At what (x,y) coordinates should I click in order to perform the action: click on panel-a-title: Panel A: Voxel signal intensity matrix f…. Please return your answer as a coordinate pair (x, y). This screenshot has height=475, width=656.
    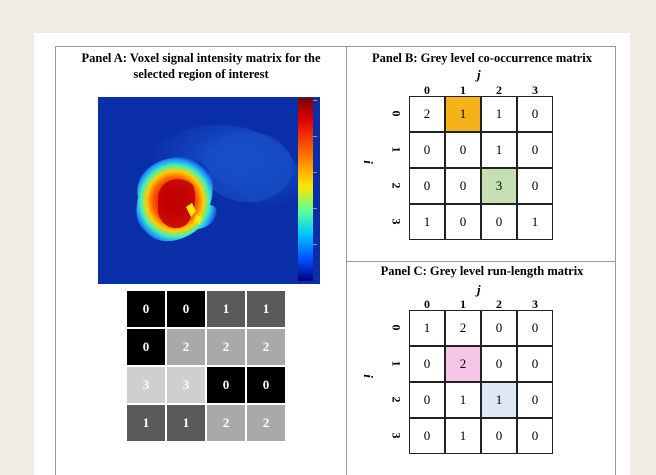
    Looking at the image, I should click on (201, 66).